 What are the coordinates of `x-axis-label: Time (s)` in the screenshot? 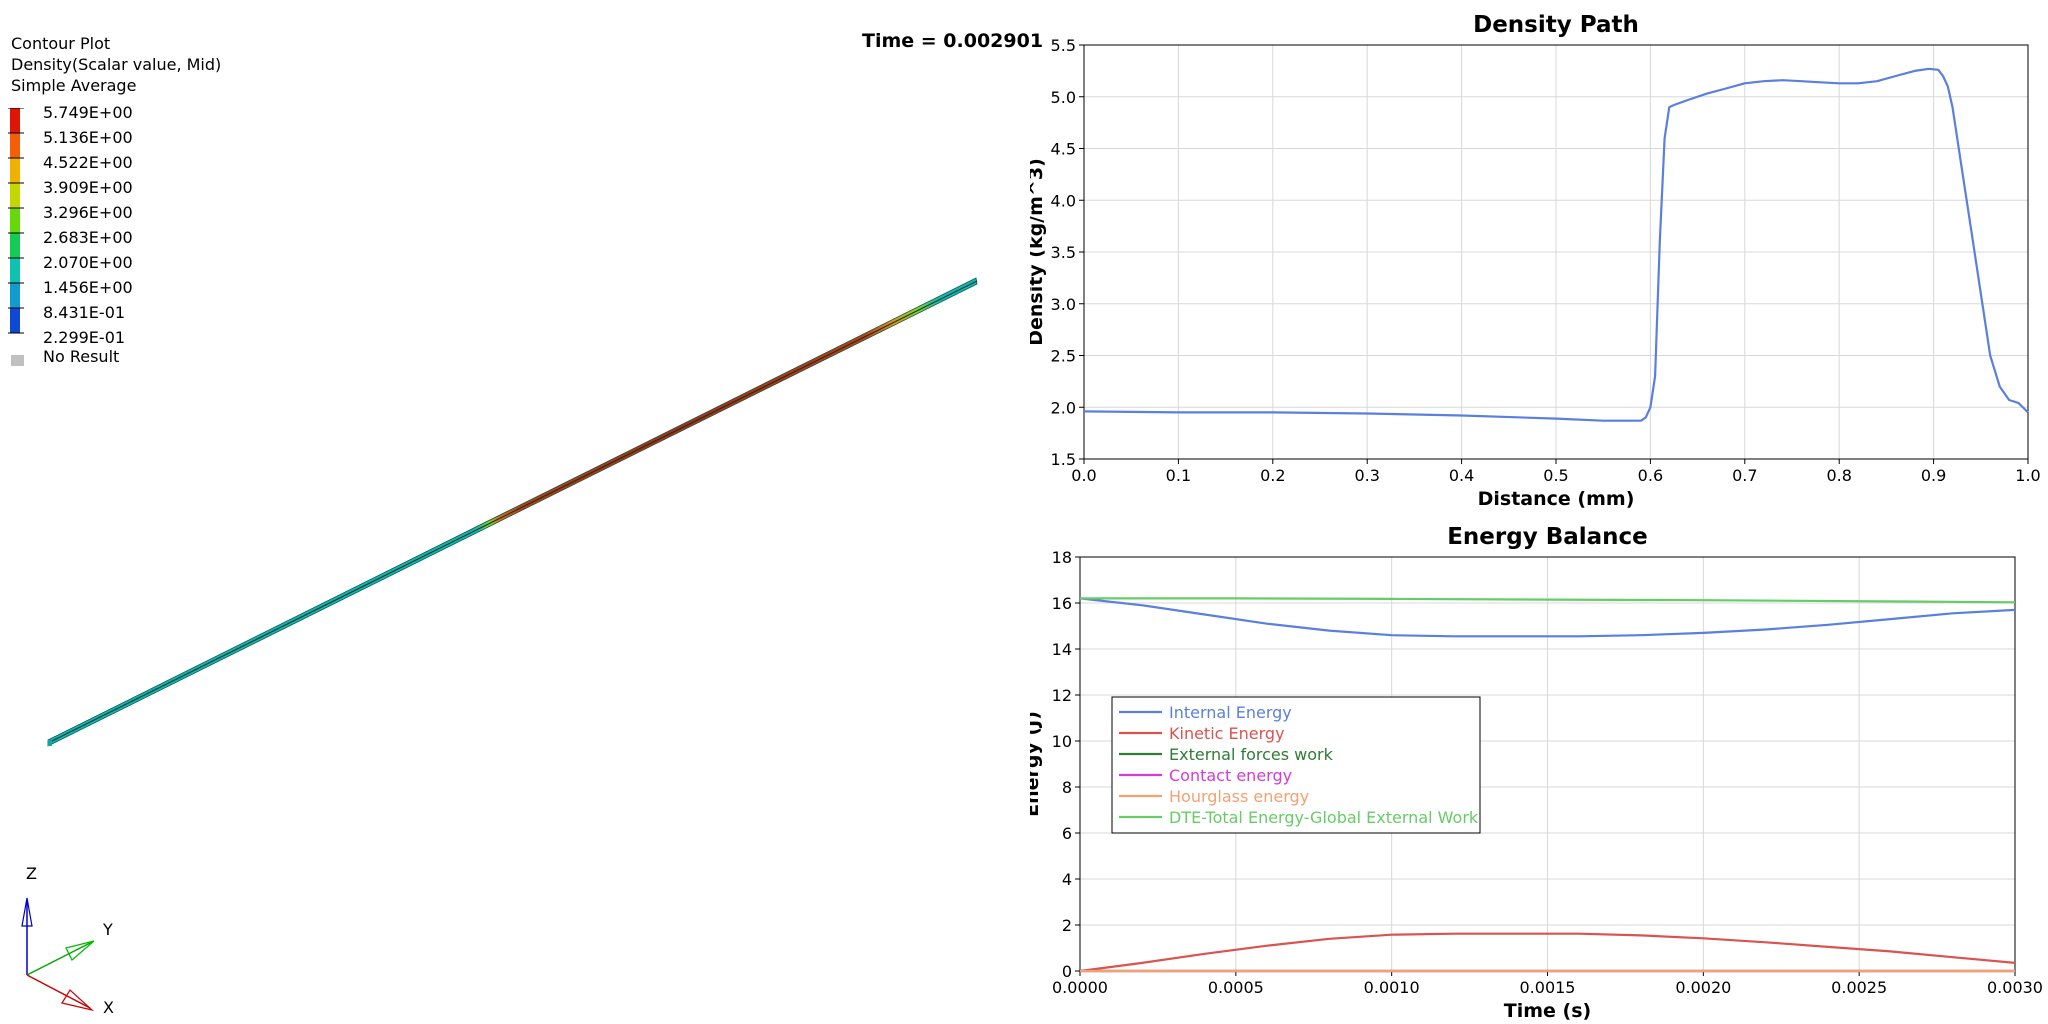 It's located at (1547, 1011).